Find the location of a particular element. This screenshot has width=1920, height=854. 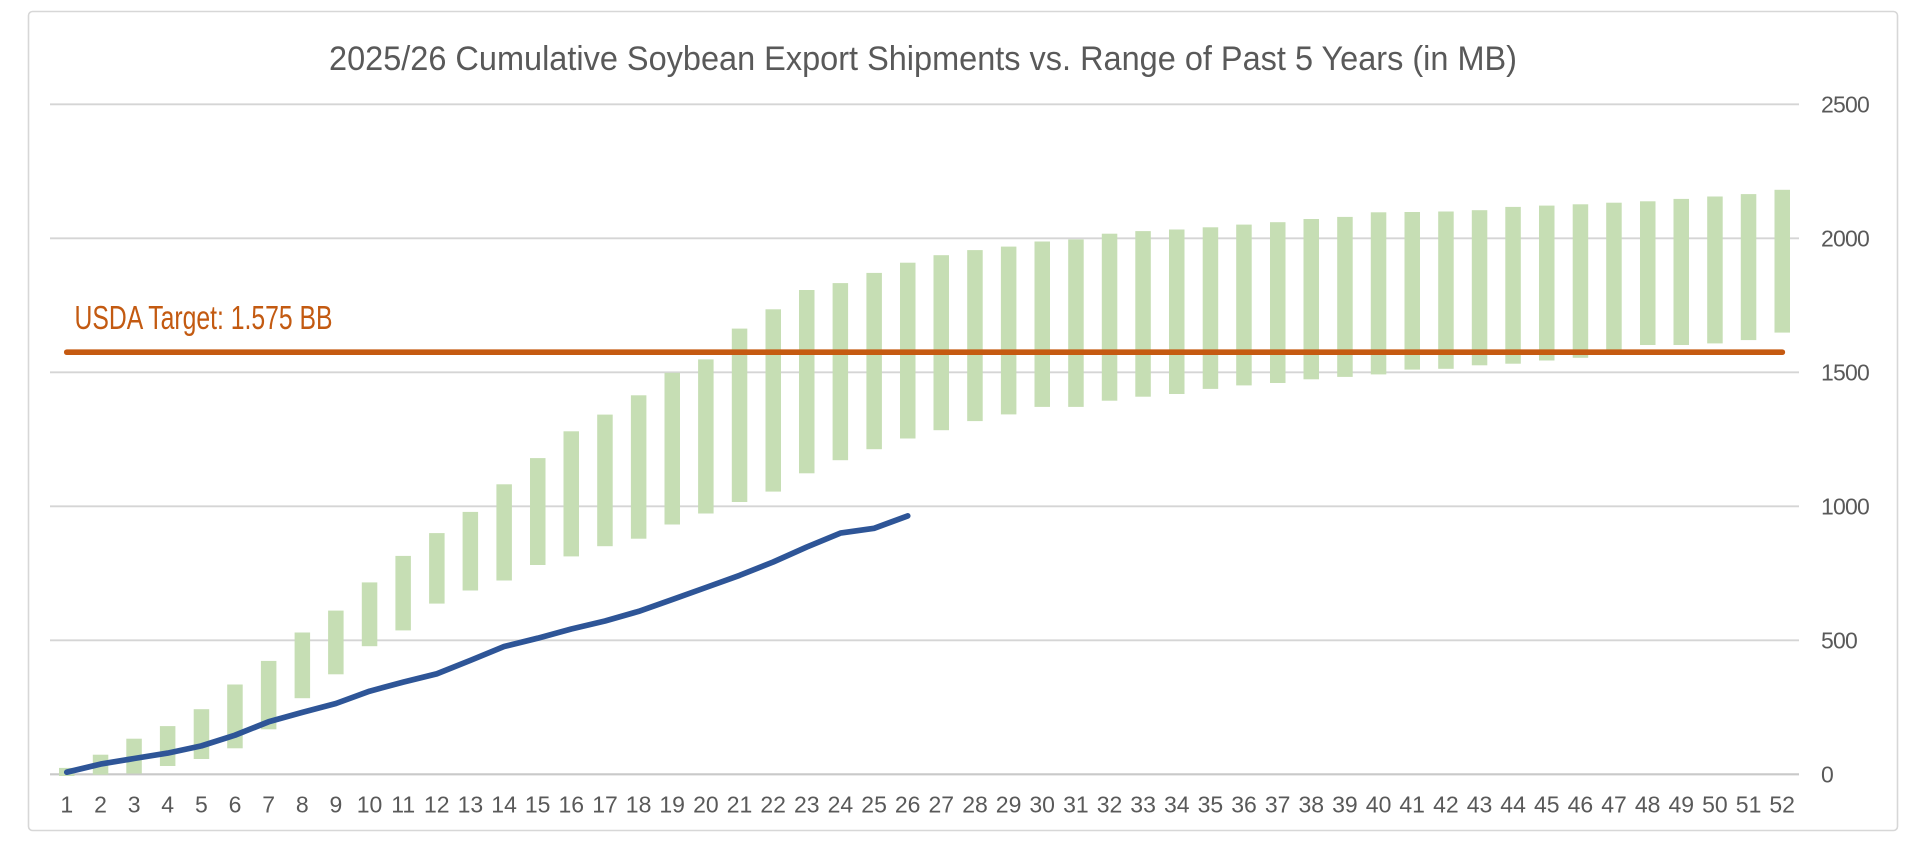

svg-text: 40 is located at coordinates (1379, 804).